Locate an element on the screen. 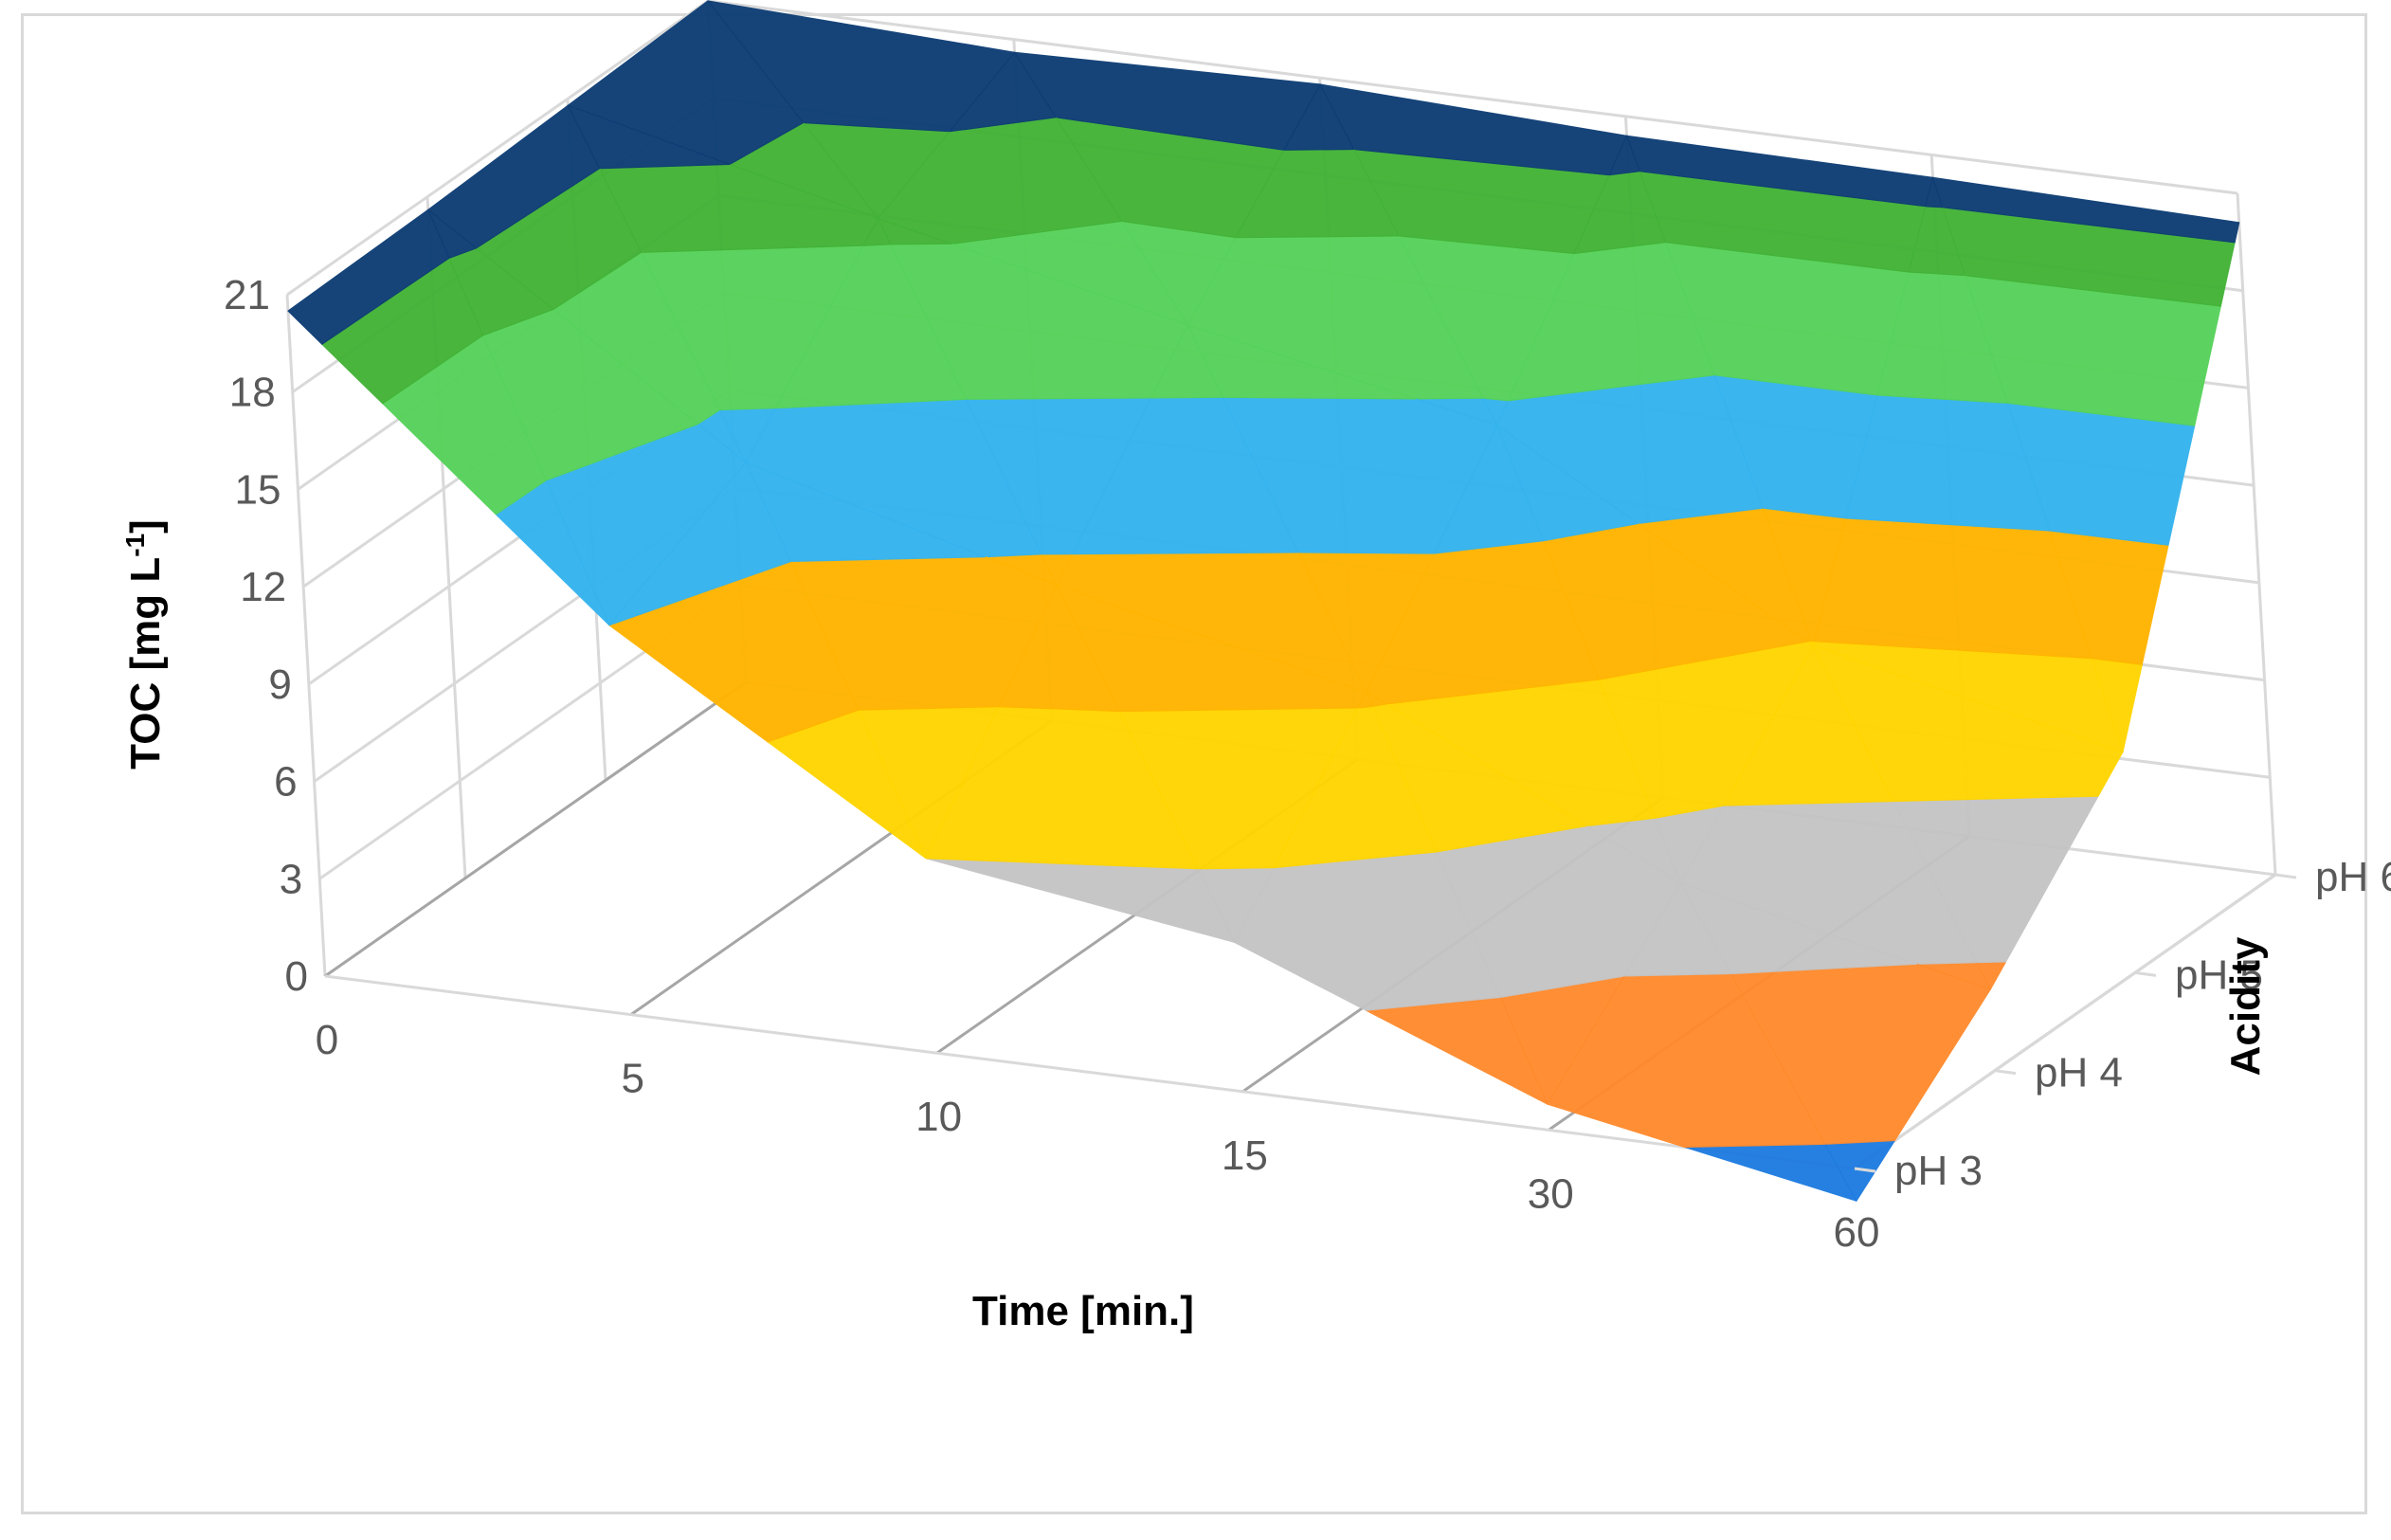 The image size is (2391, 1540). z-axis-title: TOC [mg L-1] is located at coordinates (144, 645).